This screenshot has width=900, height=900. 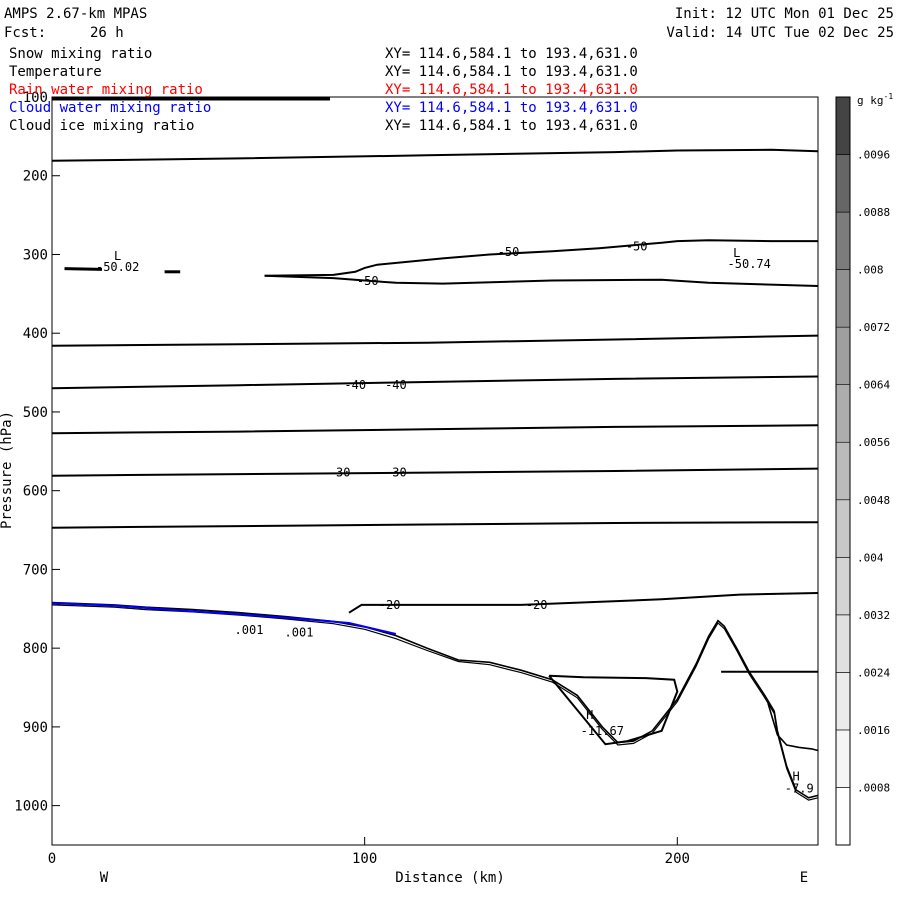 What do you see at coordinates (873, 327) in the screenshot?
I see `colorbar-tick-label: .0072` at bounding box center [873, 327].